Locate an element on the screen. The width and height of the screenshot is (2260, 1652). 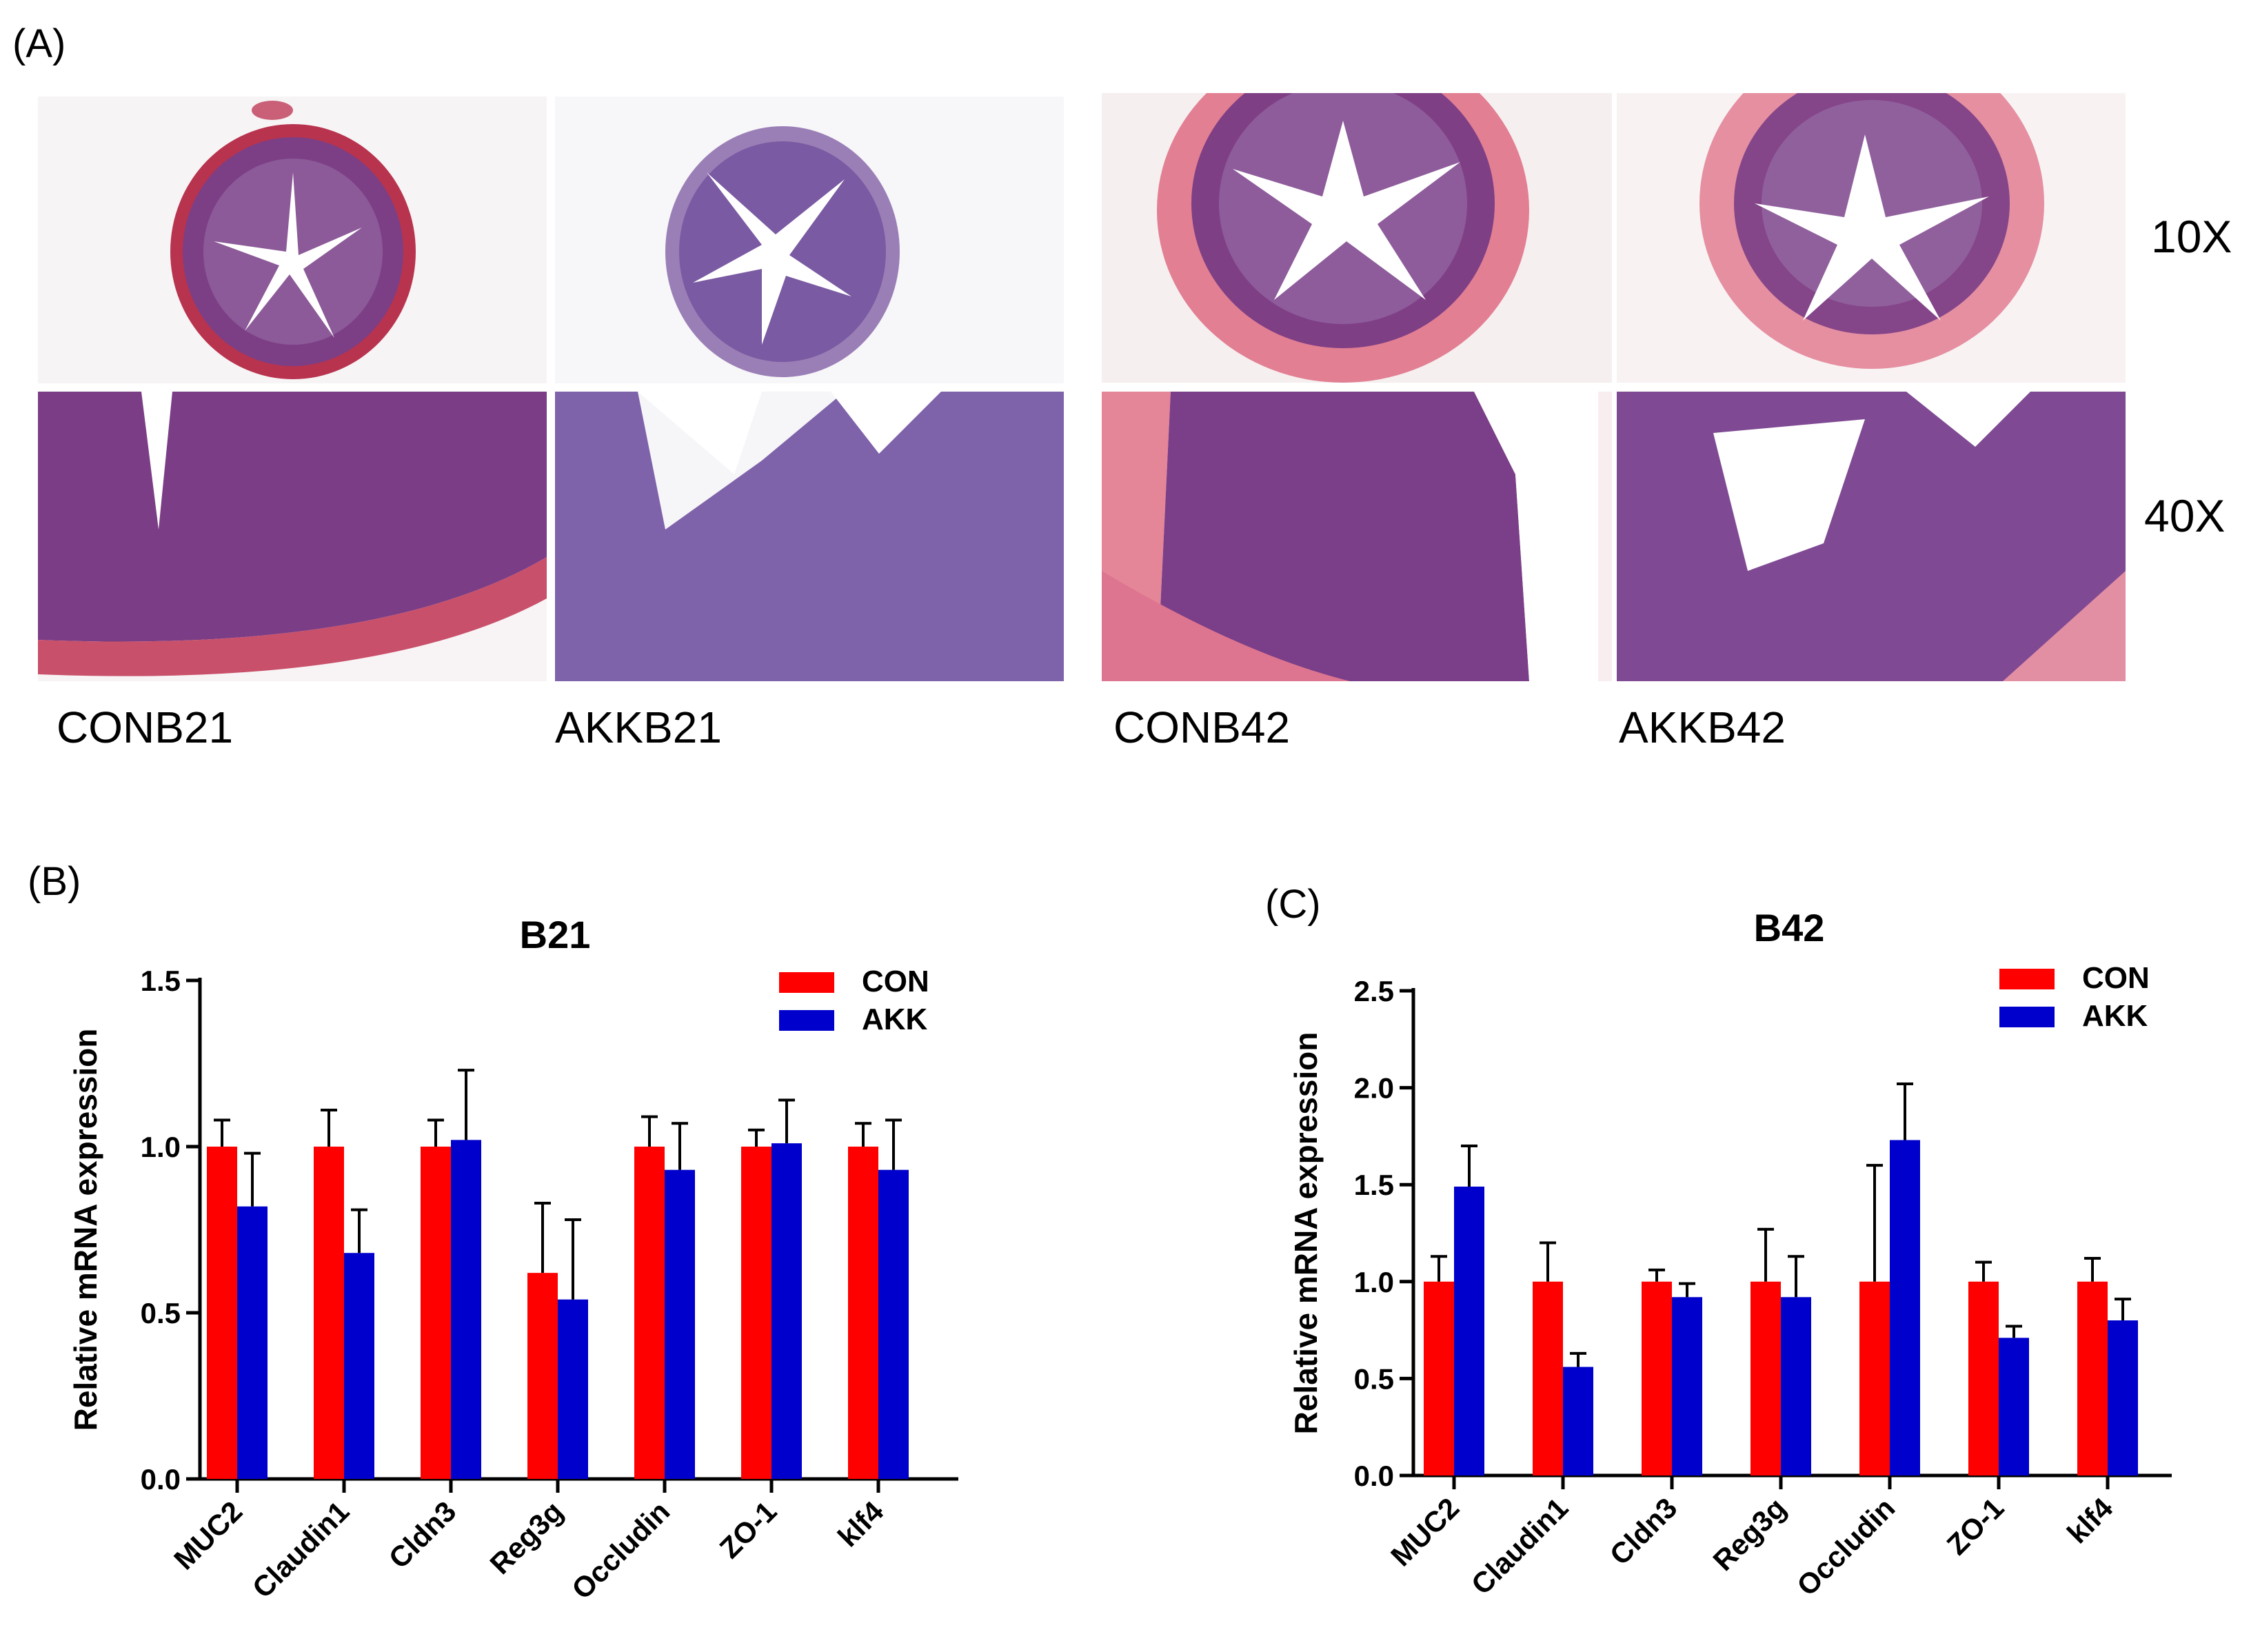
sample-label-akkb21: AKKB21 is located at coordinates (639, 727).